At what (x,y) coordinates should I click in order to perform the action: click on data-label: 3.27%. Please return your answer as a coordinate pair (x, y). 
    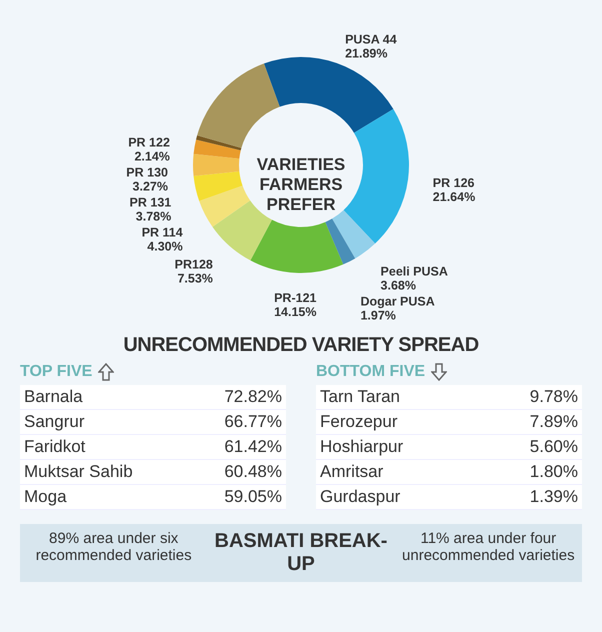
    Looking at the image, I should click on (150, 186).